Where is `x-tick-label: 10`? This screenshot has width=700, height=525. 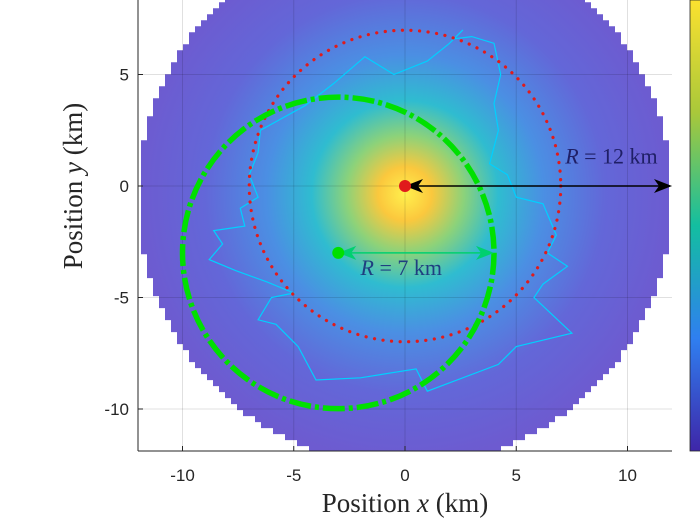
x-tick-label: 10 is located at coordinates (627, 475).